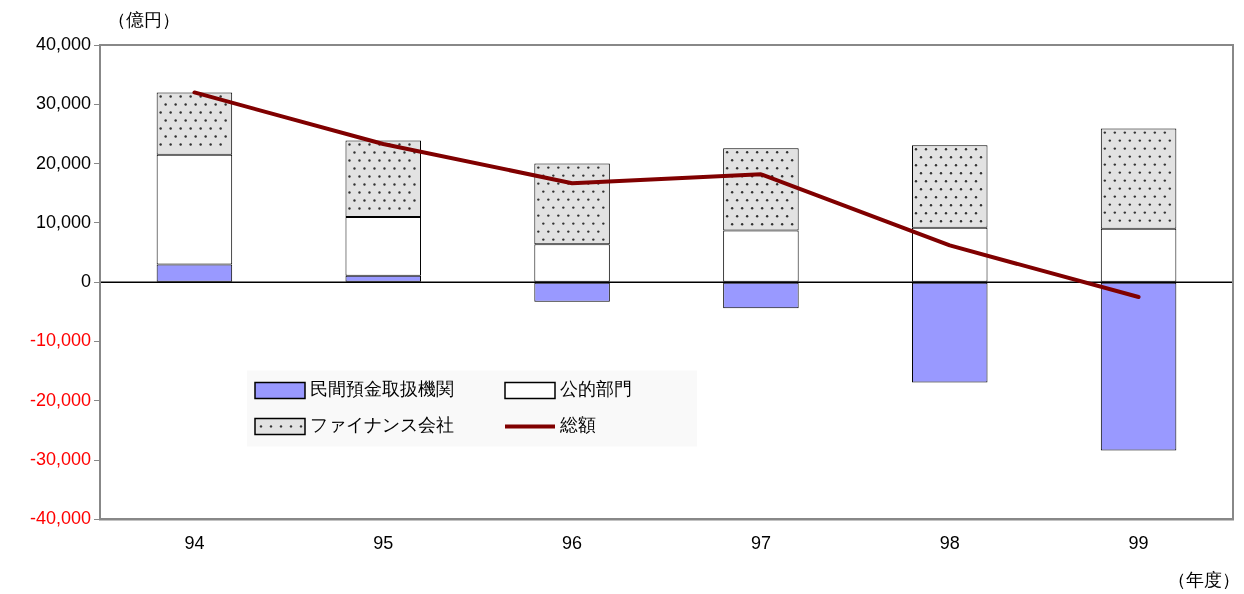 The width and height of the screenshot is (1244, 594). Describe the element at coordinates (383, 543) in the screenshot. I see `x-tick-label: 95` at that location.